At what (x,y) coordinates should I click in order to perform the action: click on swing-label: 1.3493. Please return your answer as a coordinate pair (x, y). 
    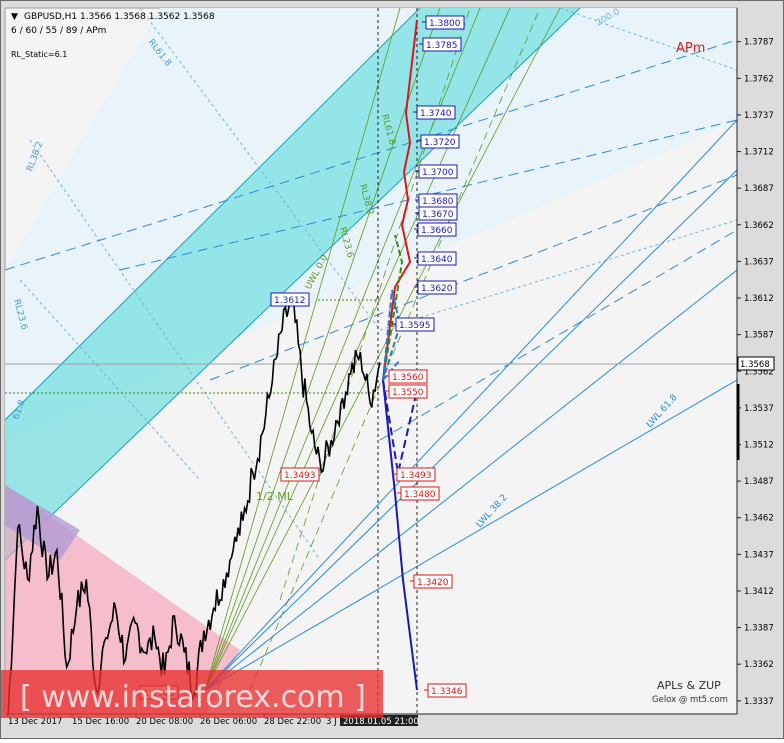
    Looking at the image, I should click on (300, 476).